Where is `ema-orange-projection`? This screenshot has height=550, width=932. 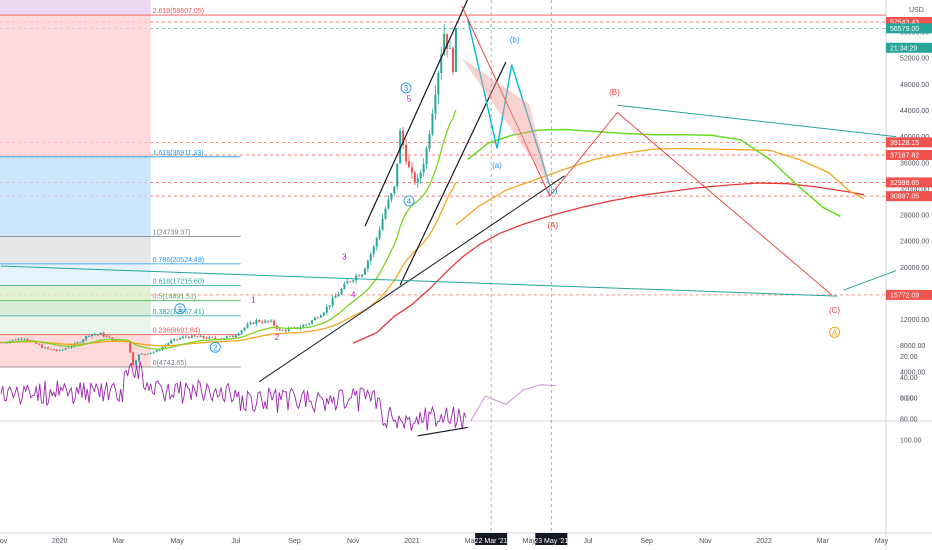 ema-orange-projection is located at coordinates (660, 186).